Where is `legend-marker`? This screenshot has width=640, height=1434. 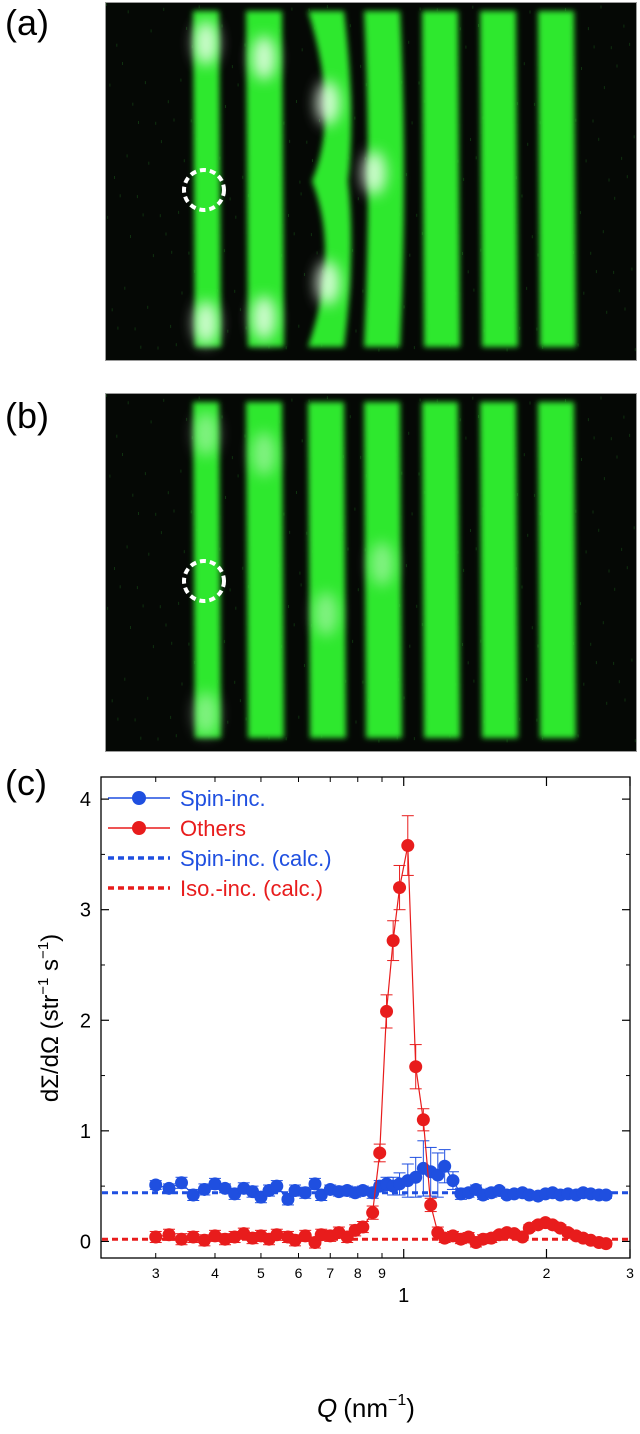 legend-marker is located at coordinates (139, 828).